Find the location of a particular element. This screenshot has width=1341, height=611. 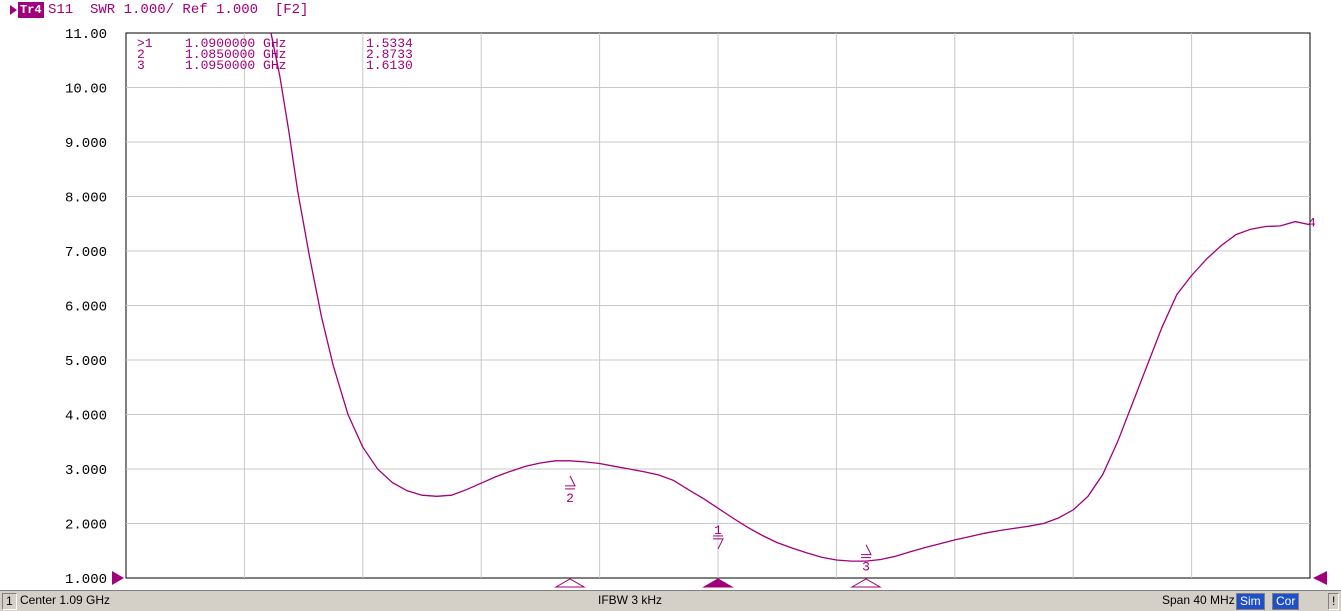

y-tick-label: 6.000 is located at coordinates (86, 308).